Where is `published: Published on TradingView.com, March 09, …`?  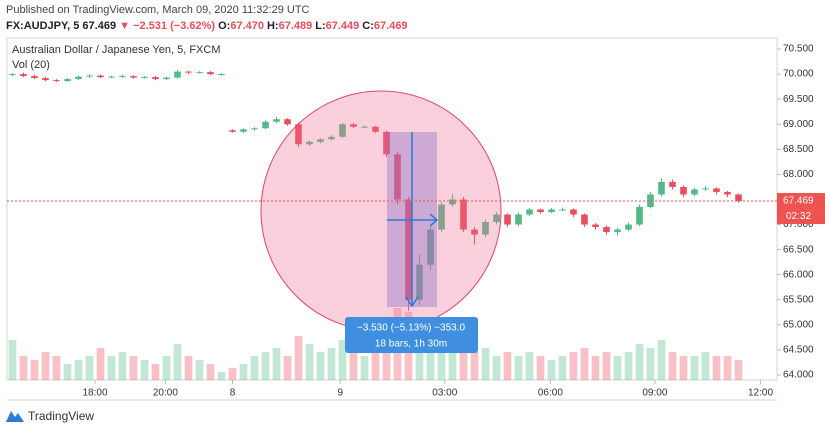
published: Published on TradingView.com, March 09, … is located at coordinates (158, 10).